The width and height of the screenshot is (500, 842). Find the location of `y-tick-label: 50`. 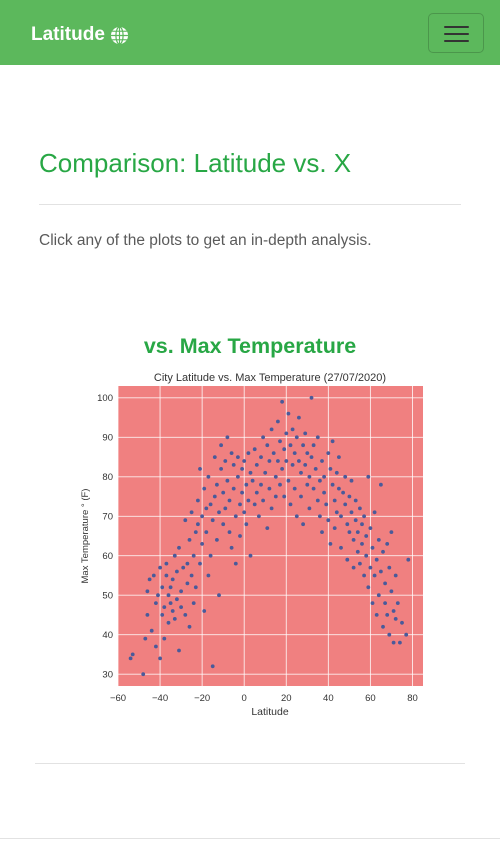

y-tick-label: 50 is located at coordinates (107, 596).